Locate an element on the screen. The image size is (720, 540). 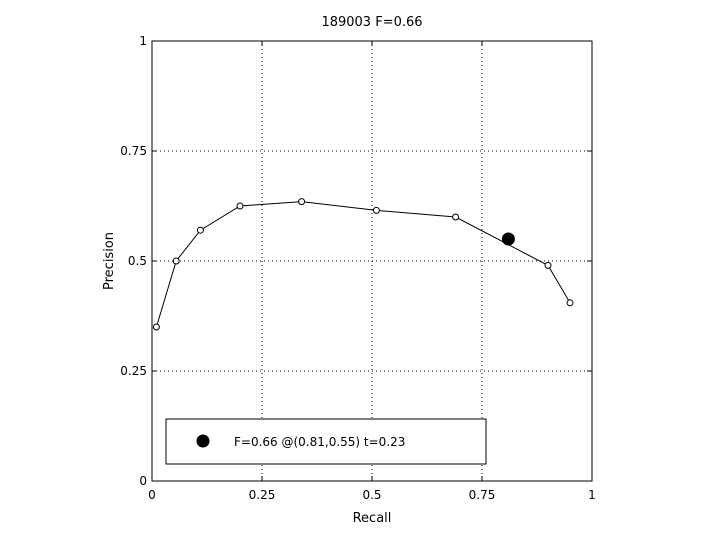
x-tick-label: 1 is located at coordinates (592, 495).